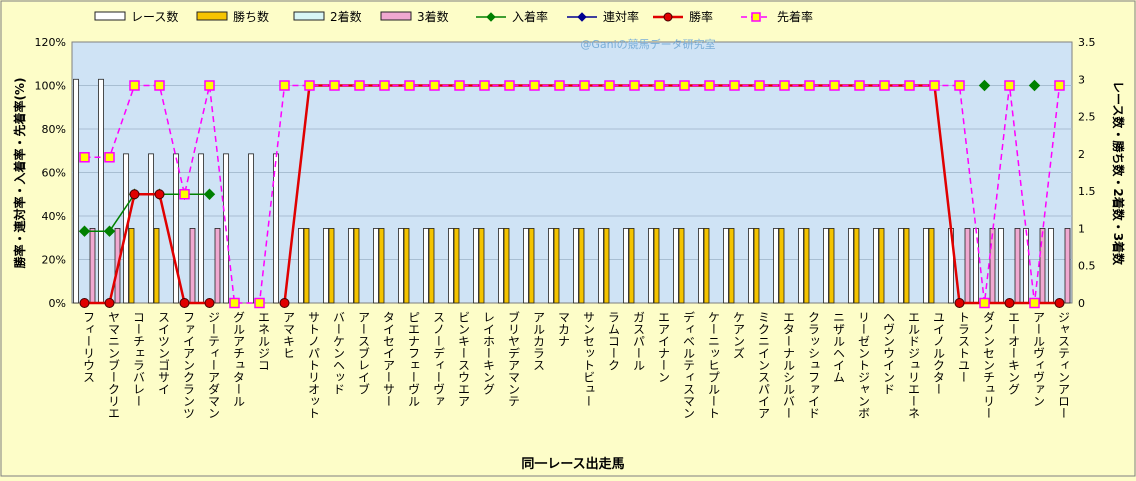 The height and width of the screenshot is (481, 1136). What do you see at coordinates (464, 359) in the screenshot?
I see `x-tick-label: ビンキースウエア` at bounding box center [464, 359].